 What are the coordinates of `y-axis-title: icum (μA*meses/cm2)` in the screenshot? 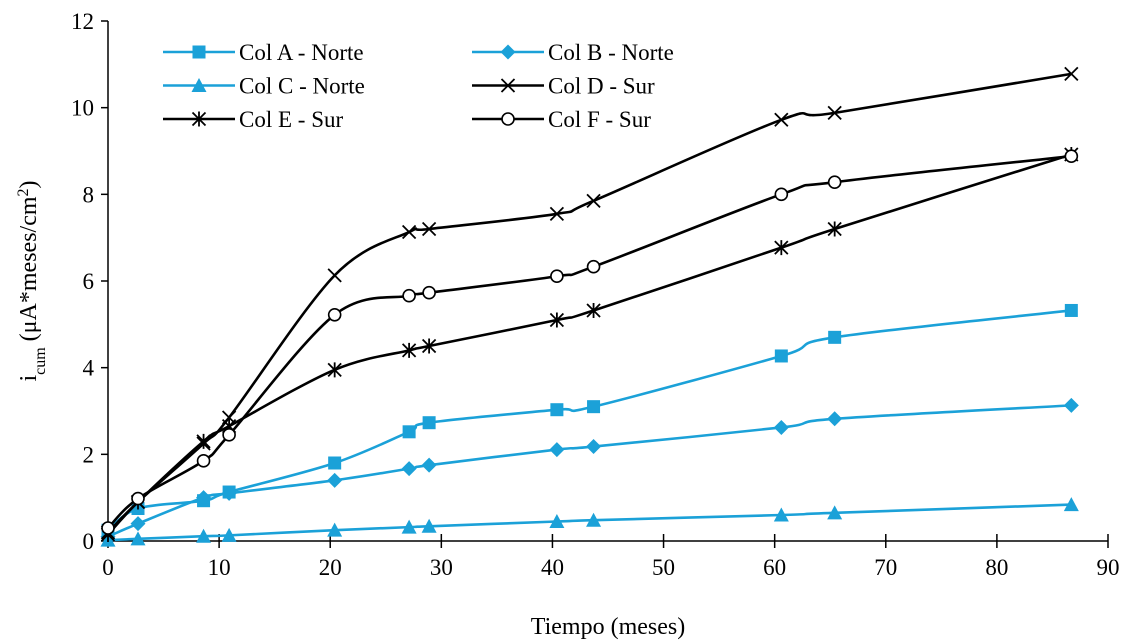 It's located at (32, 280).